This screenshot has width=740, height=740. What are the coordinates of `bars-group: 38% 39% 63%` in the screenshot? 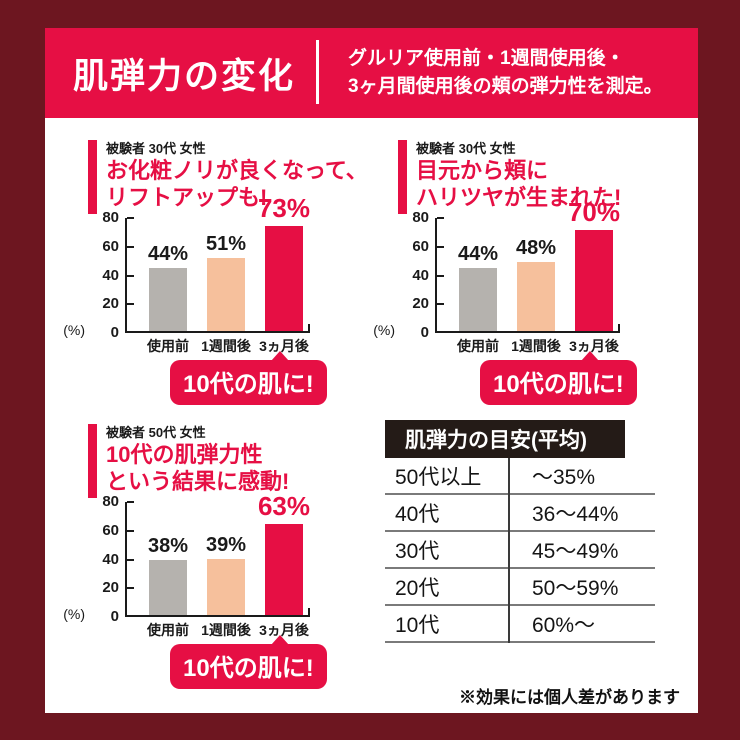 It's located at (226, 553).